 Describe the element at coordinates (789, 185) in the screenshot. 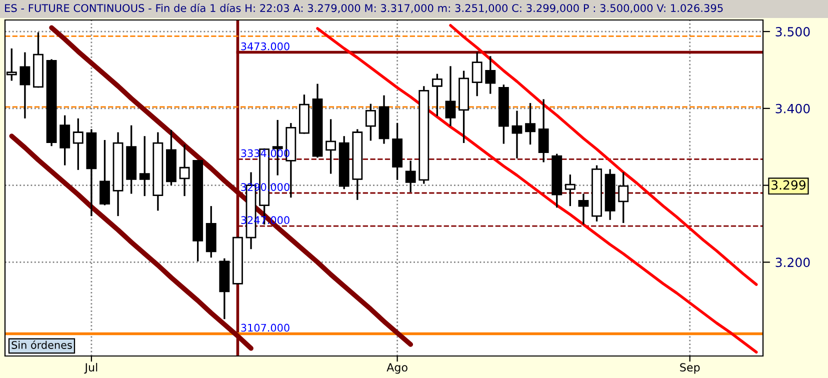

I see `text: 3.299` at that location.